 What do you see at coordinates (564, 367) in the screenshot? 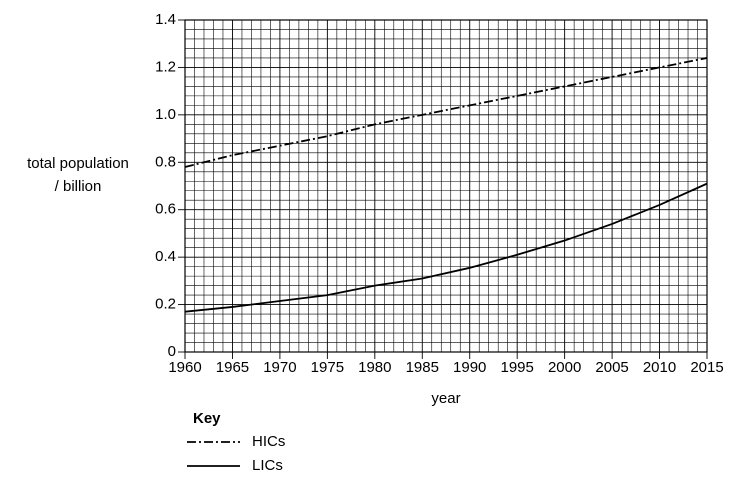
I see `x-tick-label: 2000` at bounding box center [564, 367].